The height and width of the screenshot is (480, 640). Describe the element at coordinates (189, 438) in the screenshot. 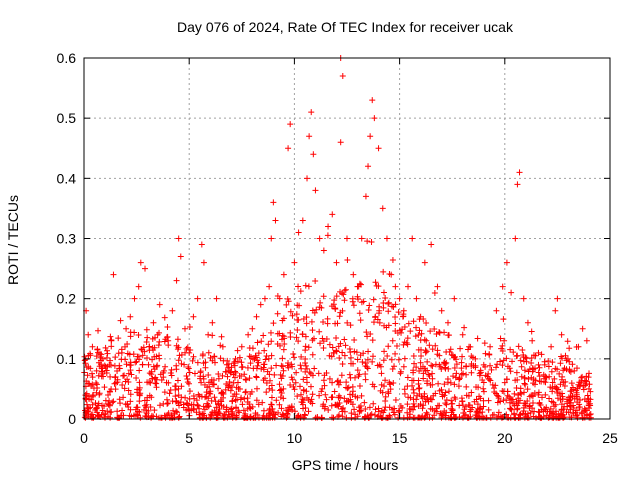

I see `x-tick-label: 5` at that location.